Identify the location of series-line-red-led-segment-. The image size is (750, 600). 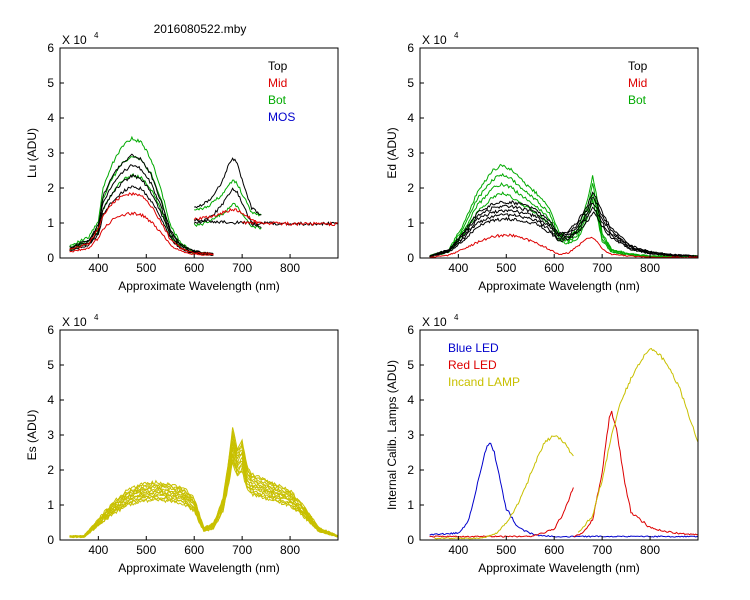
(501, 512).